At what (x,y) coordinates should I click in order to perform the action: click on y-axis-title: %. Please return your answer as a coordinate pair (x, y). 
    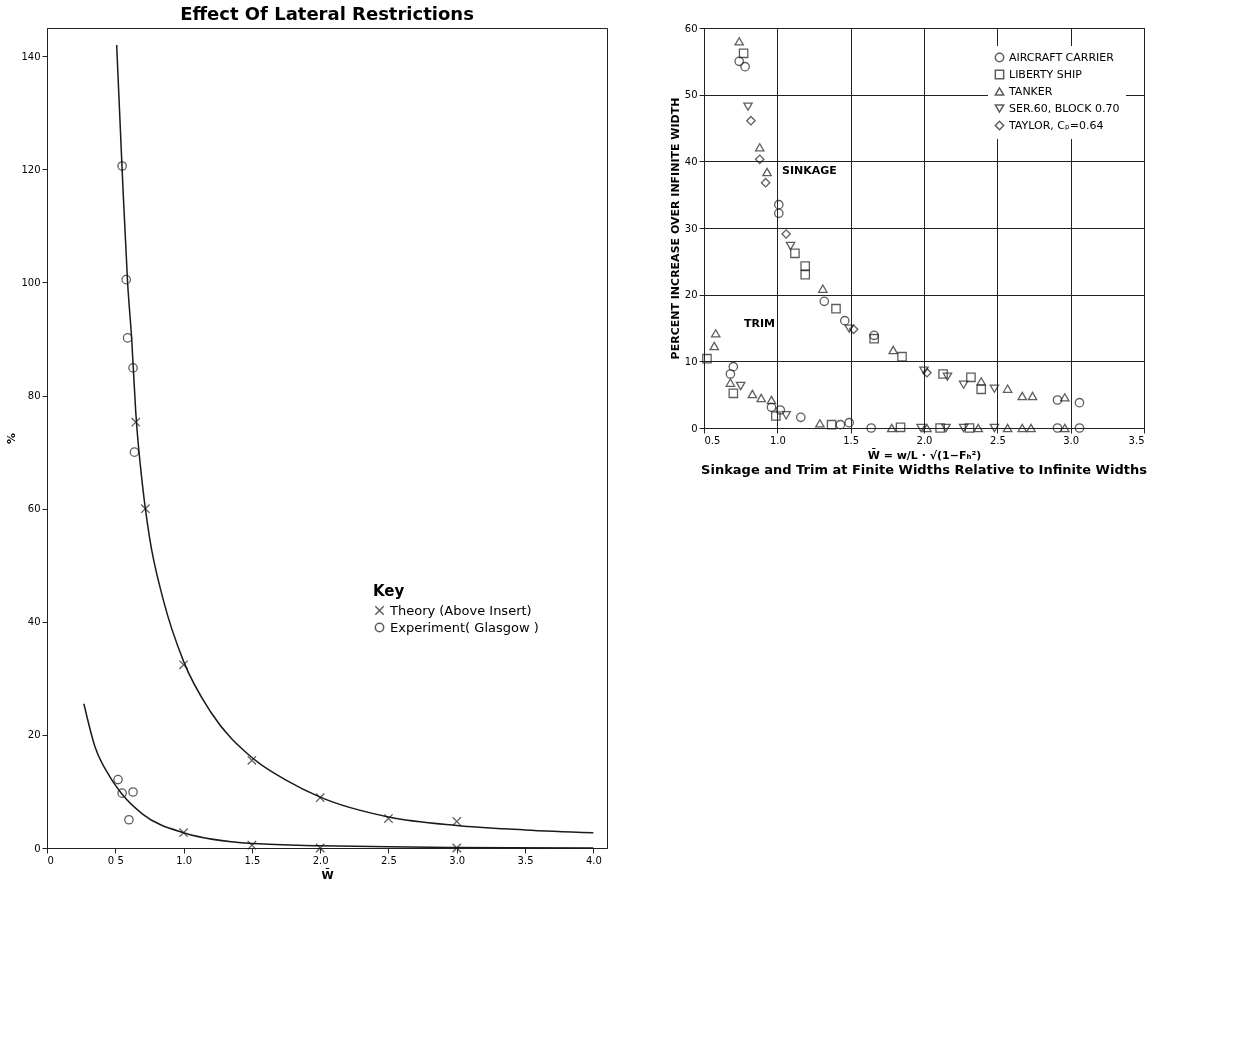
    Looking at the image, I should click on (12, 438).